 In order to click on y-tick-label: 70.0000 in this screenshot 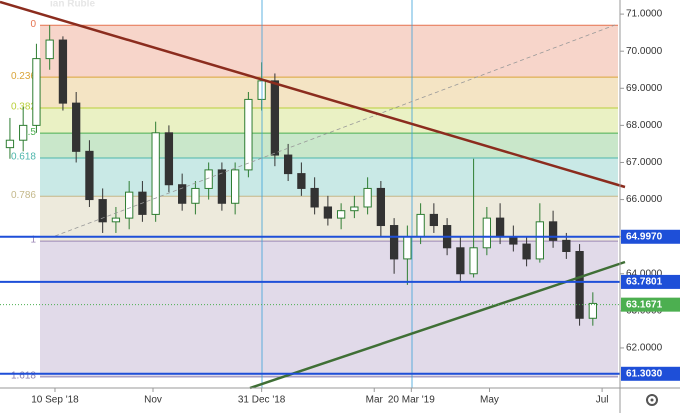, I will do `click(644, 51)`.